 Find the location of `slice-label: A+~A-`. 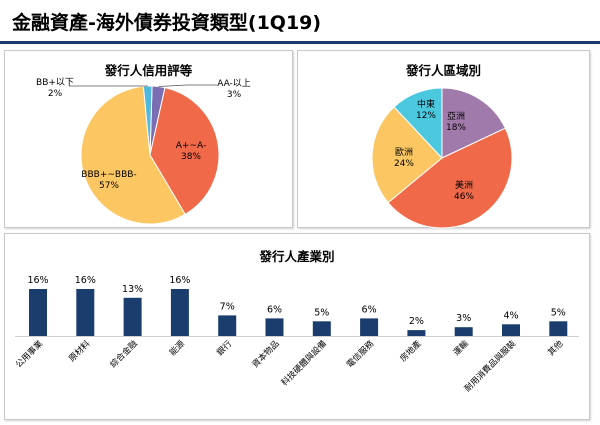

slice-label: A+~A- is located at coordinates (191, 146).